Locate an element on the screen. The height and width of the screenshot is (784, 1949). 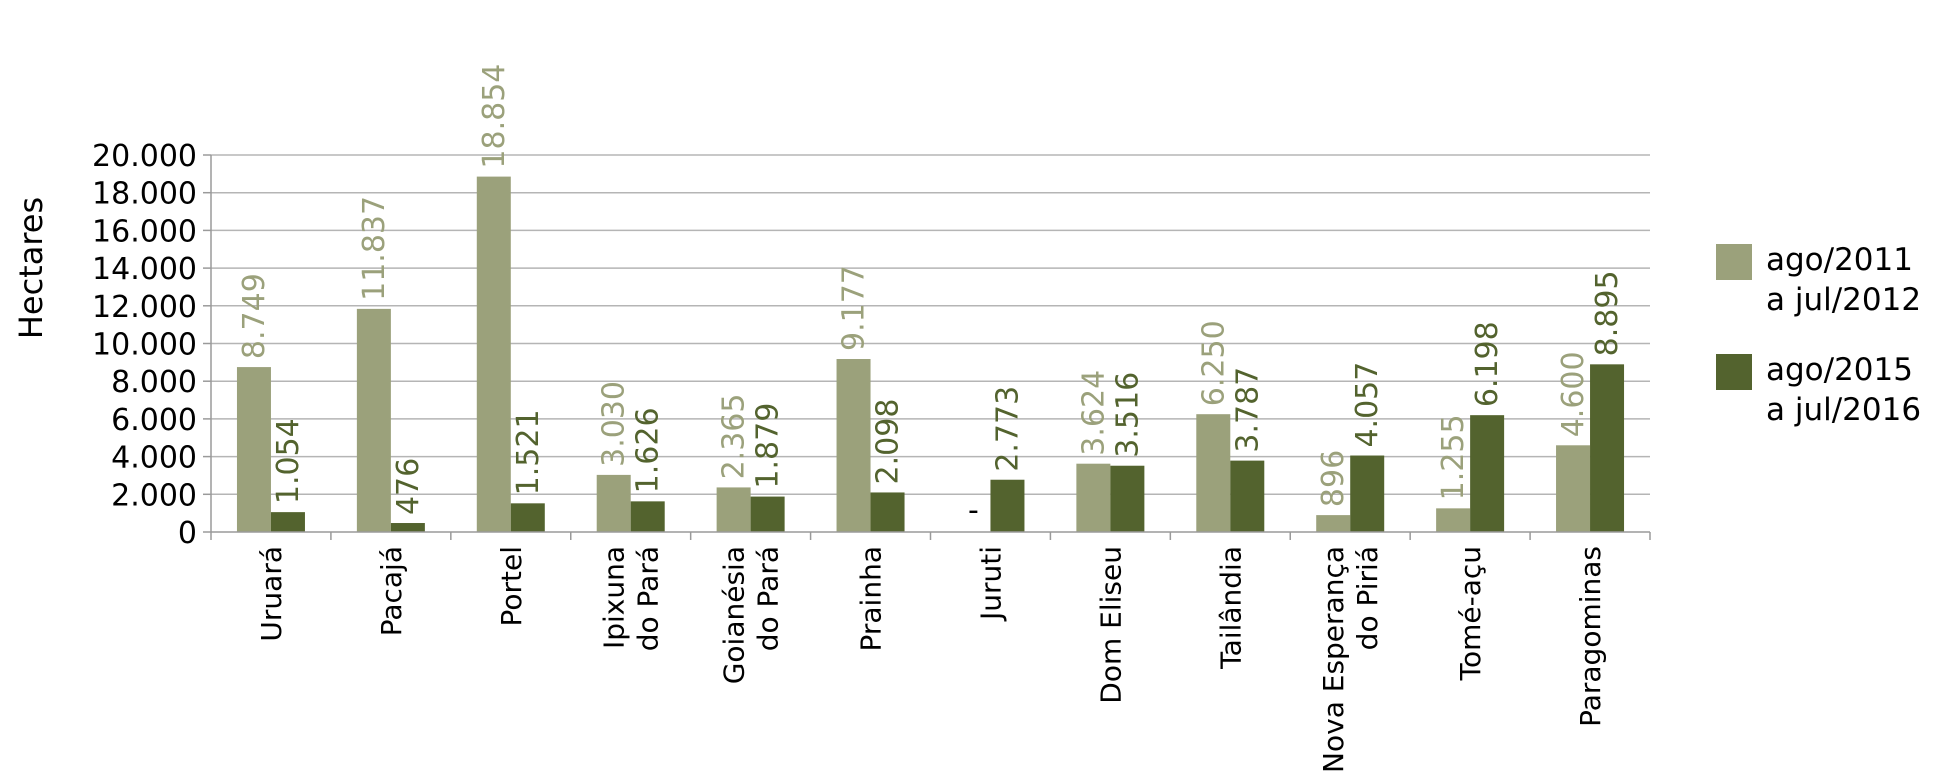
category-label: Pacajá is located at coordinates (391, 591).